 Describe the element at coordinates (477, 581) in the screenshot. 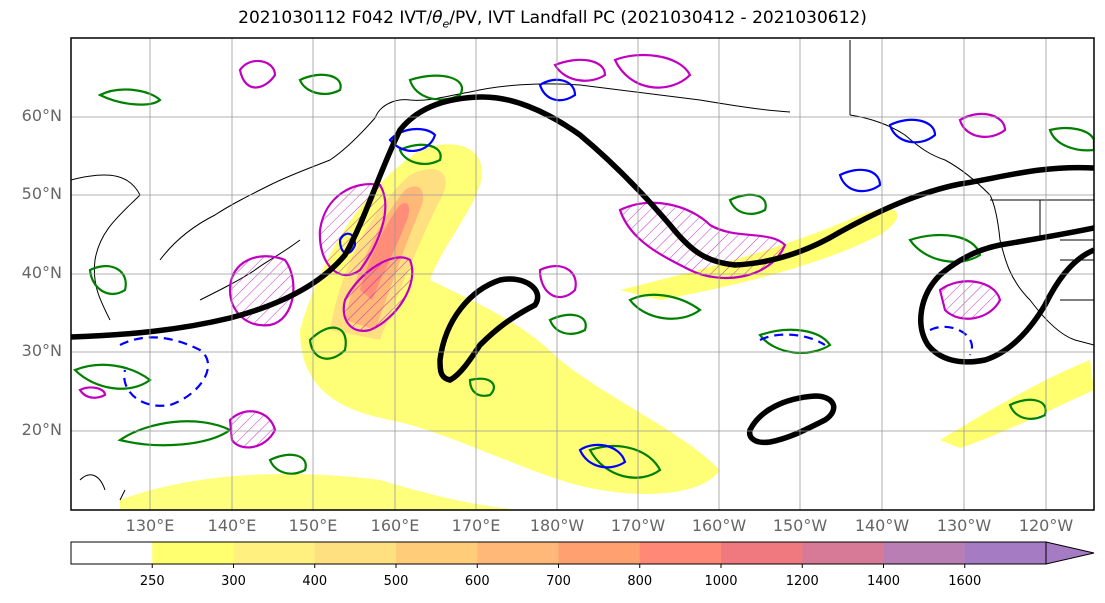

I see `colorbar-tick-label: 600` at that location.